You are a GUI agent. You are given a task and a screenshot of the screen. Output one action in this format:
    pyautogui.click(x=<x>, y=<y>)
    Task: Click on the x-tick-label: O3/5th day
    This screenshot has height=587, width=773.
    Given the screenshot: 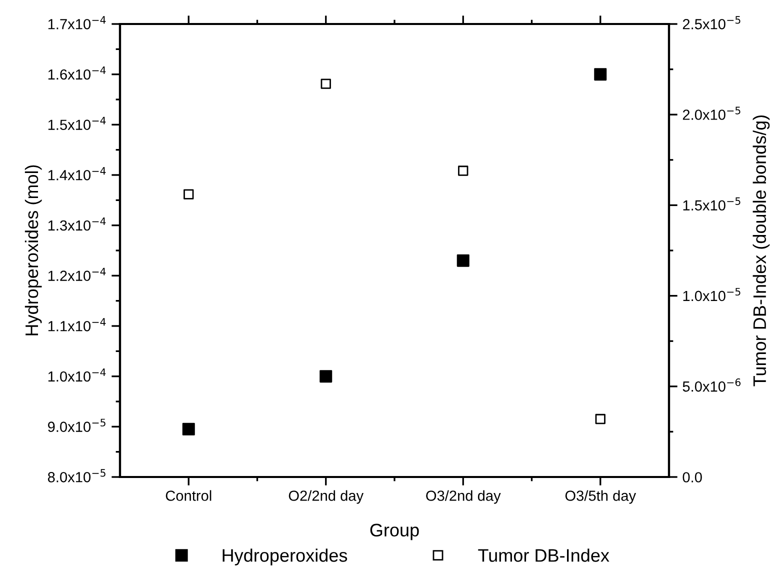 What is the action you would take?
    pyautogui.click(x=600, y=497)
    